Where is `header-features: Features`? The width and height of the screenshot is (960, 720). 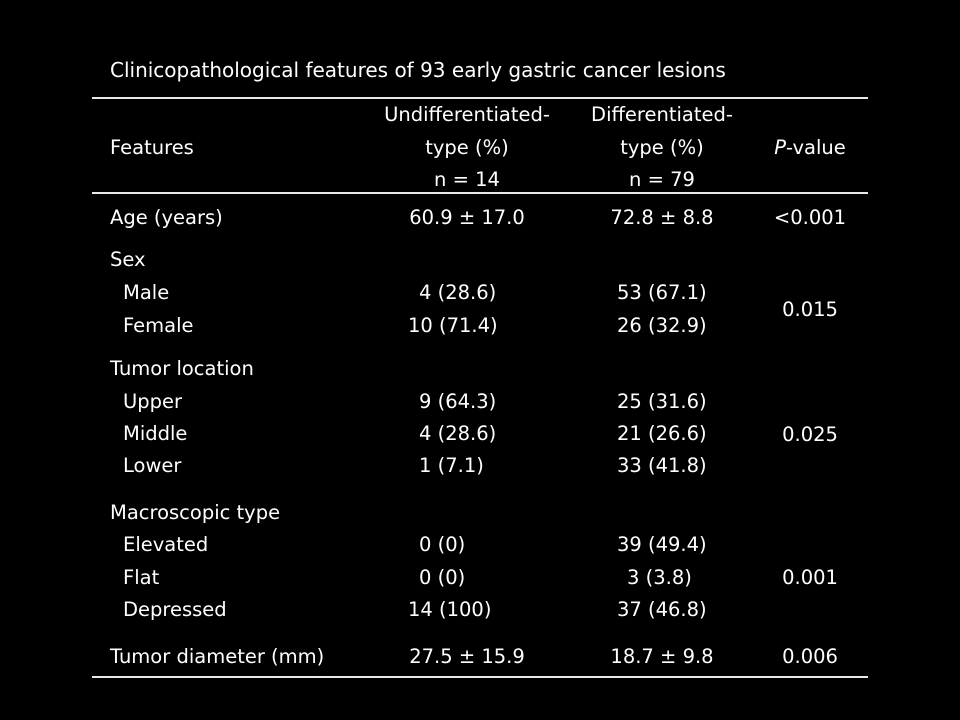
header-features: Features is located at coordinates (152, 147).